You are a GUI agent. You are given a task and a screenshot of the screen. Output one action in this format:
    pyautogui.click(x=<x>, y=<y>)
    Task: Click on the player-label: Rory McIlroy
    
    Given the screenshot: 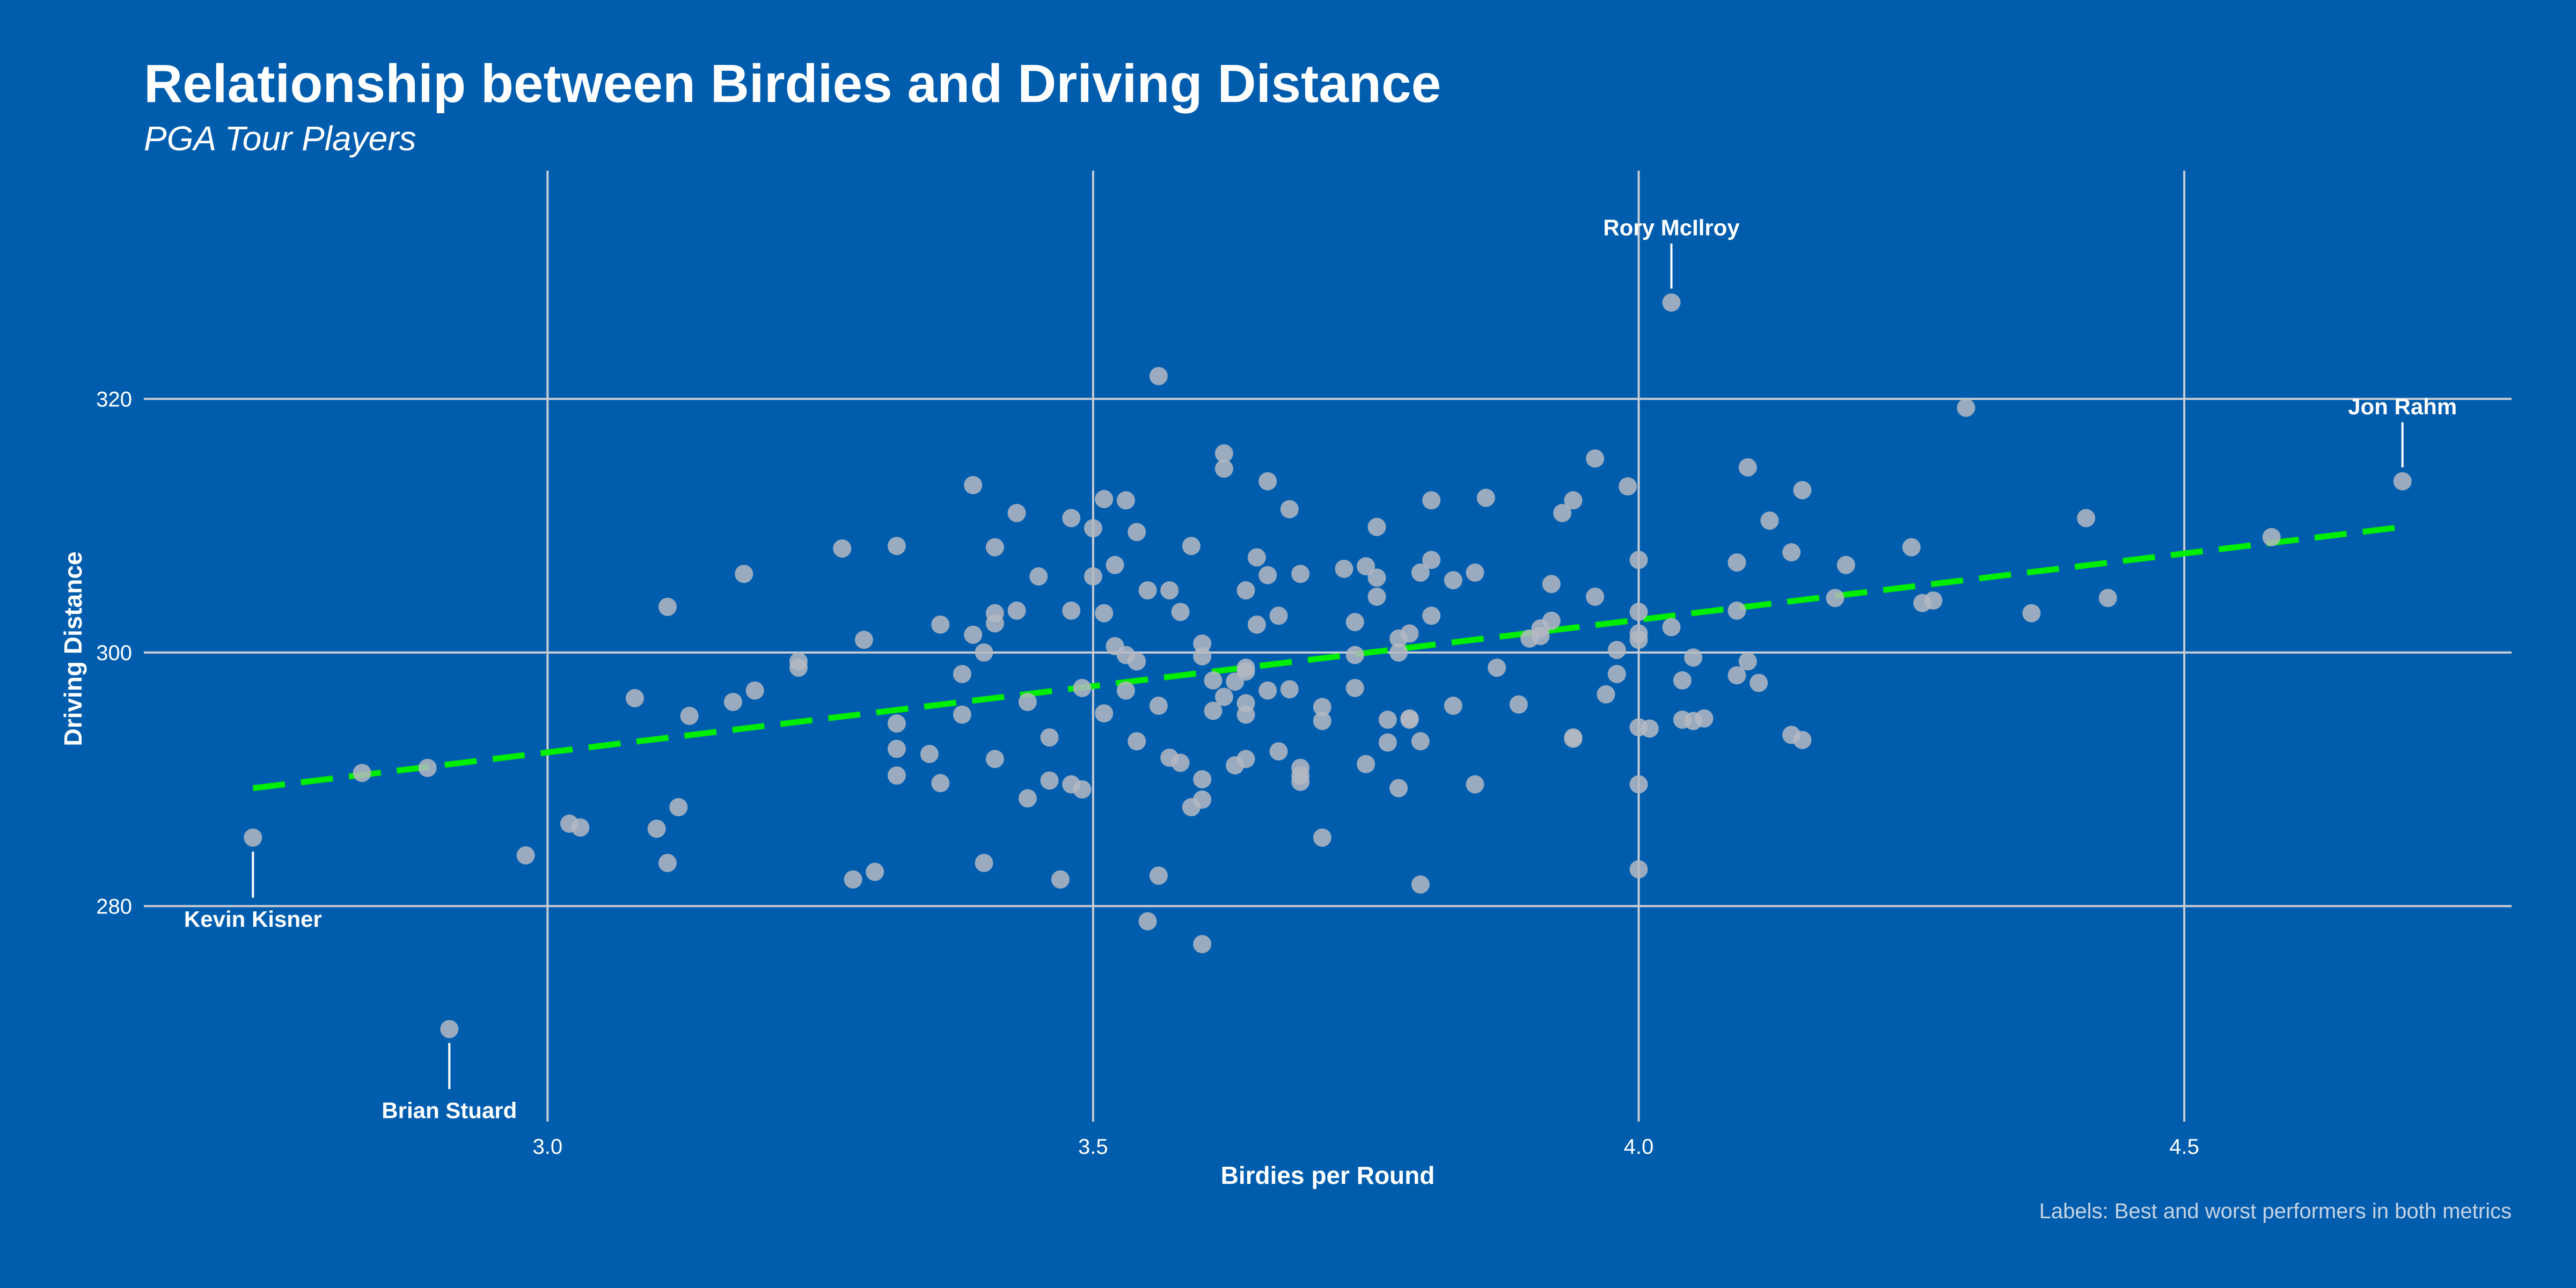 What is the action you would take?
    pyautogui.click(x=1671, y=227)
    